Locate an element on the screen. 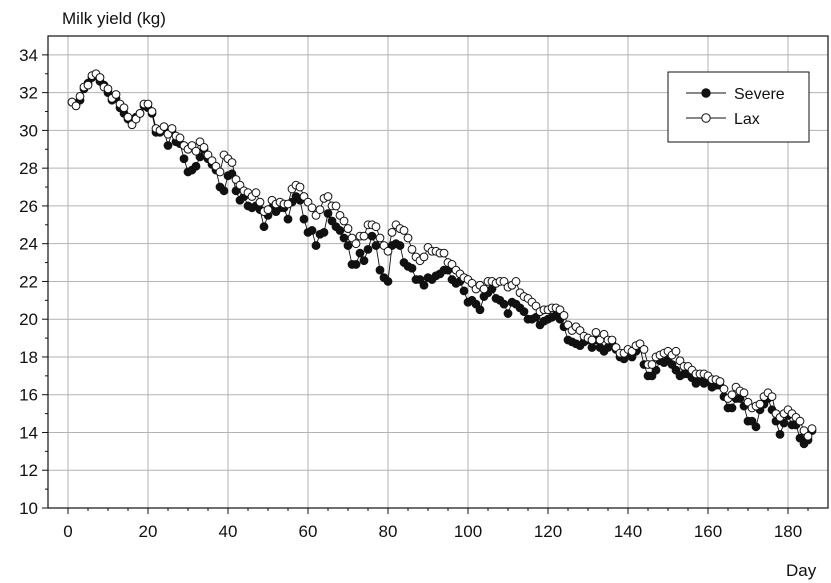 Image resolution: width=831 pixels, height=583 pixels. x-tick-label: 160 is located at coordinates (708, 531).